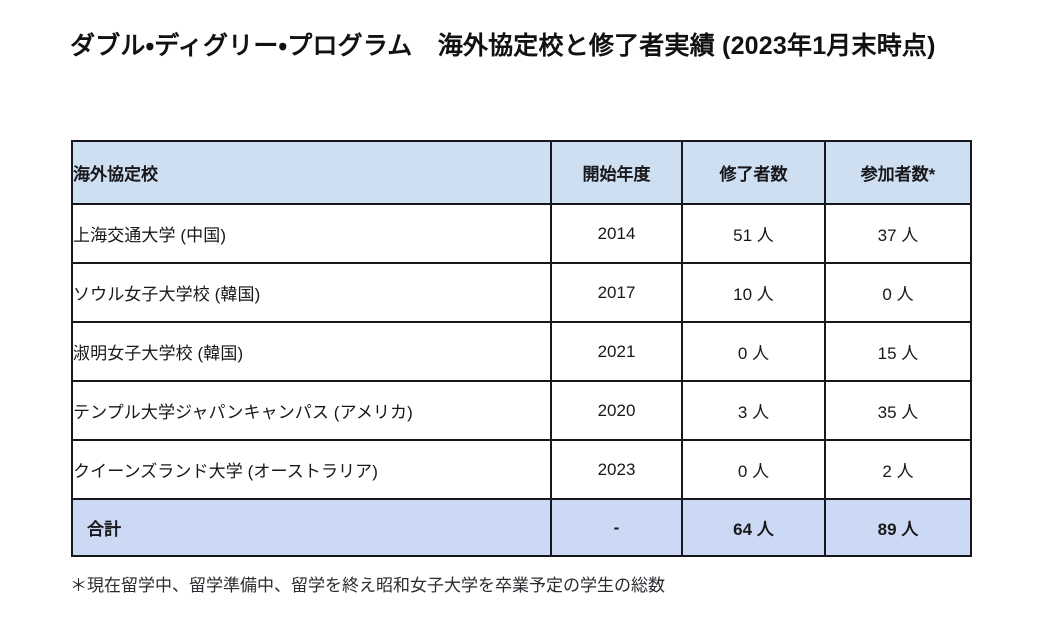  Describe the element at coordinates (617, 293) in the screenshot. I see `cell-start-year: 2017` at that location.